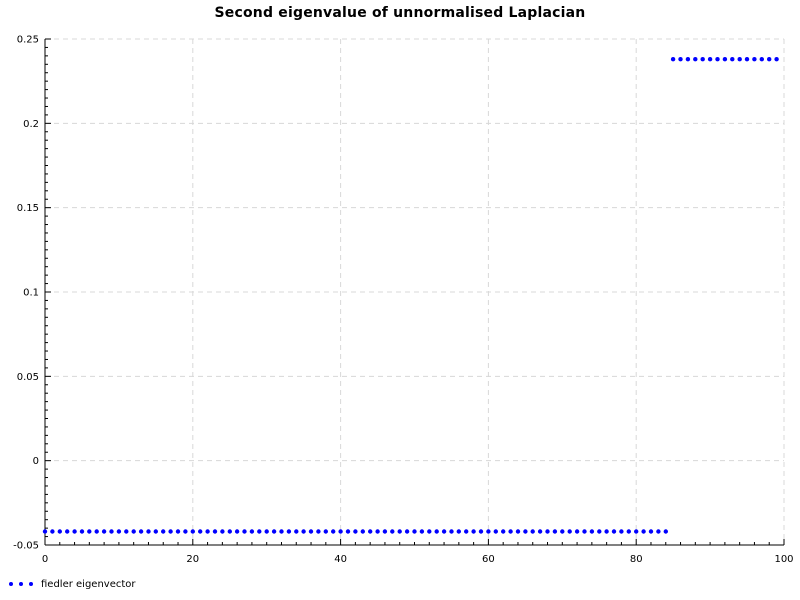  Describe the element at coordinates (28, 377) in the screenshot. I see `y-tick-label: 0.05` at that location.